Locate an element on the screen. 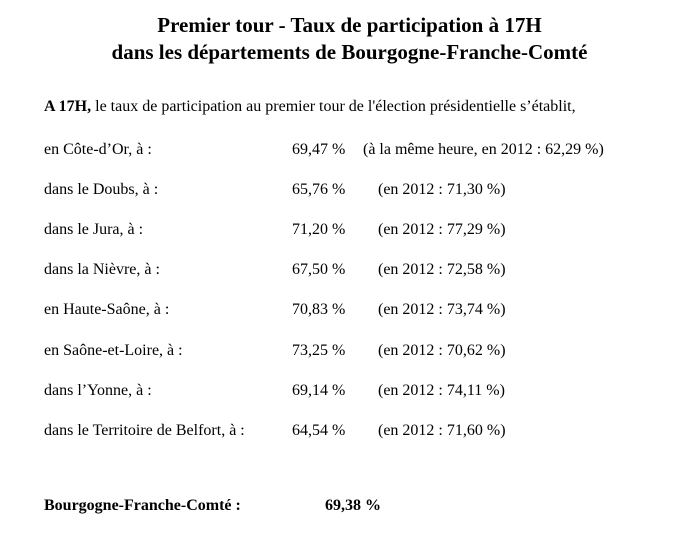  department-label: dans le Doubs, à : is located at coordinates (101, 189).